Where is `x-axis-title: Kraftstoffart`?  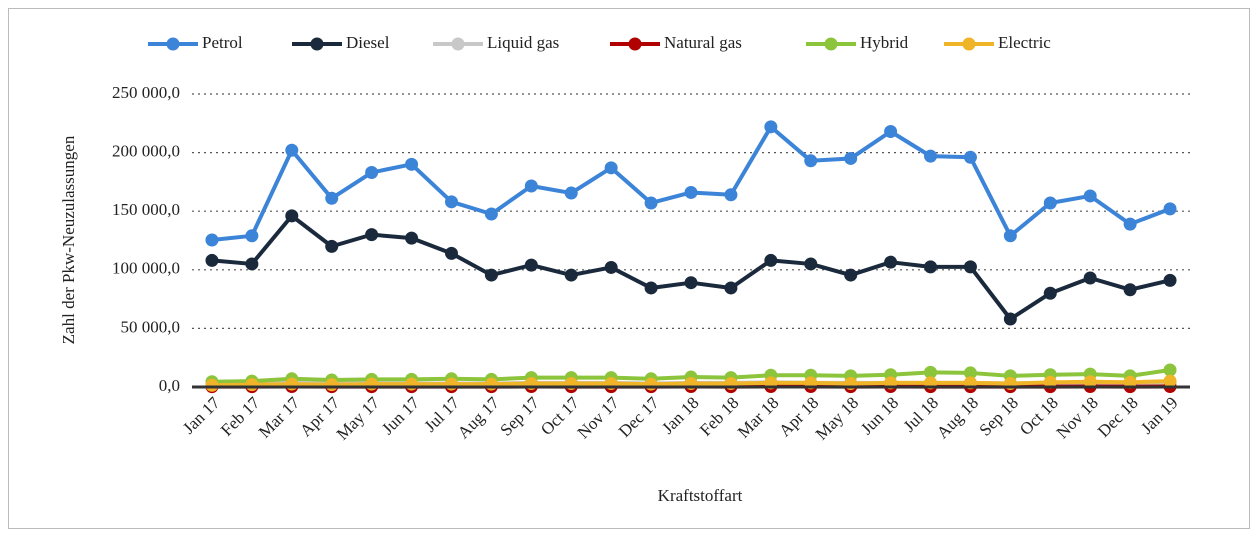
x-axis-title: Kraftstoffart is located at coordinates (700, 495).